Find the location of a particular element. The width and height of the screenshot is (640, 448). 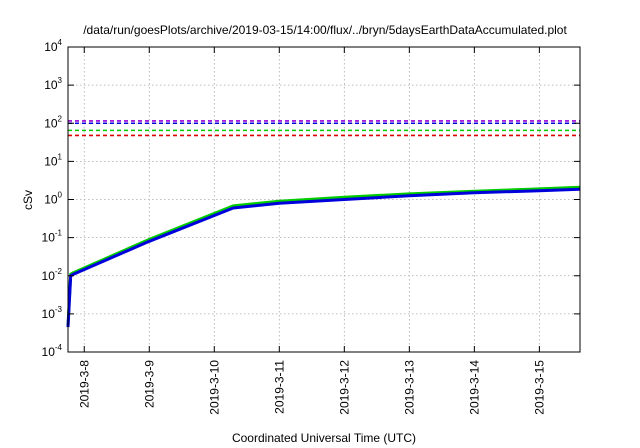

x-tick-label: 2019-3-13 is located at coordinates (409, 387).